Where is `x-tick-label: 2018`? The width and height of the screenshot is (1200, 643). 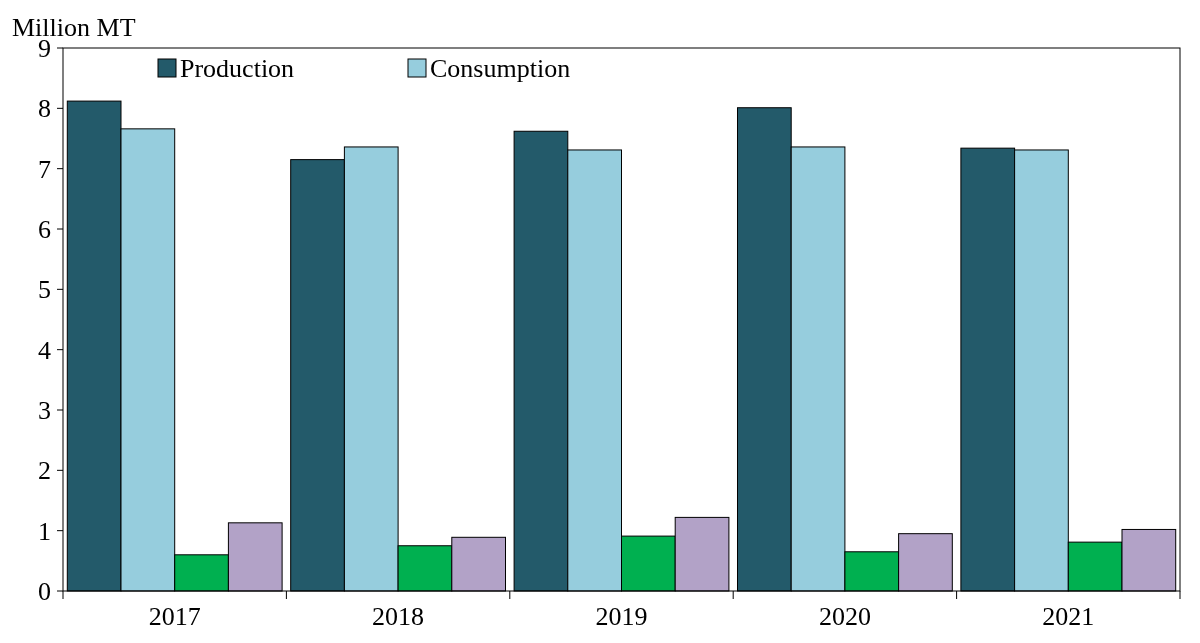 x-tick-label: 2018 is located at coordinates (398, 616).